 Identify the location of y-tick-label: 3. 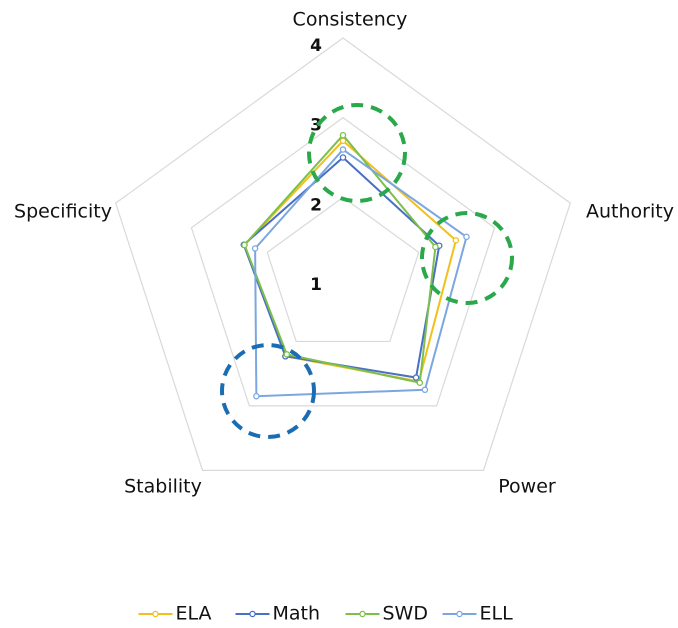
(316, 126).